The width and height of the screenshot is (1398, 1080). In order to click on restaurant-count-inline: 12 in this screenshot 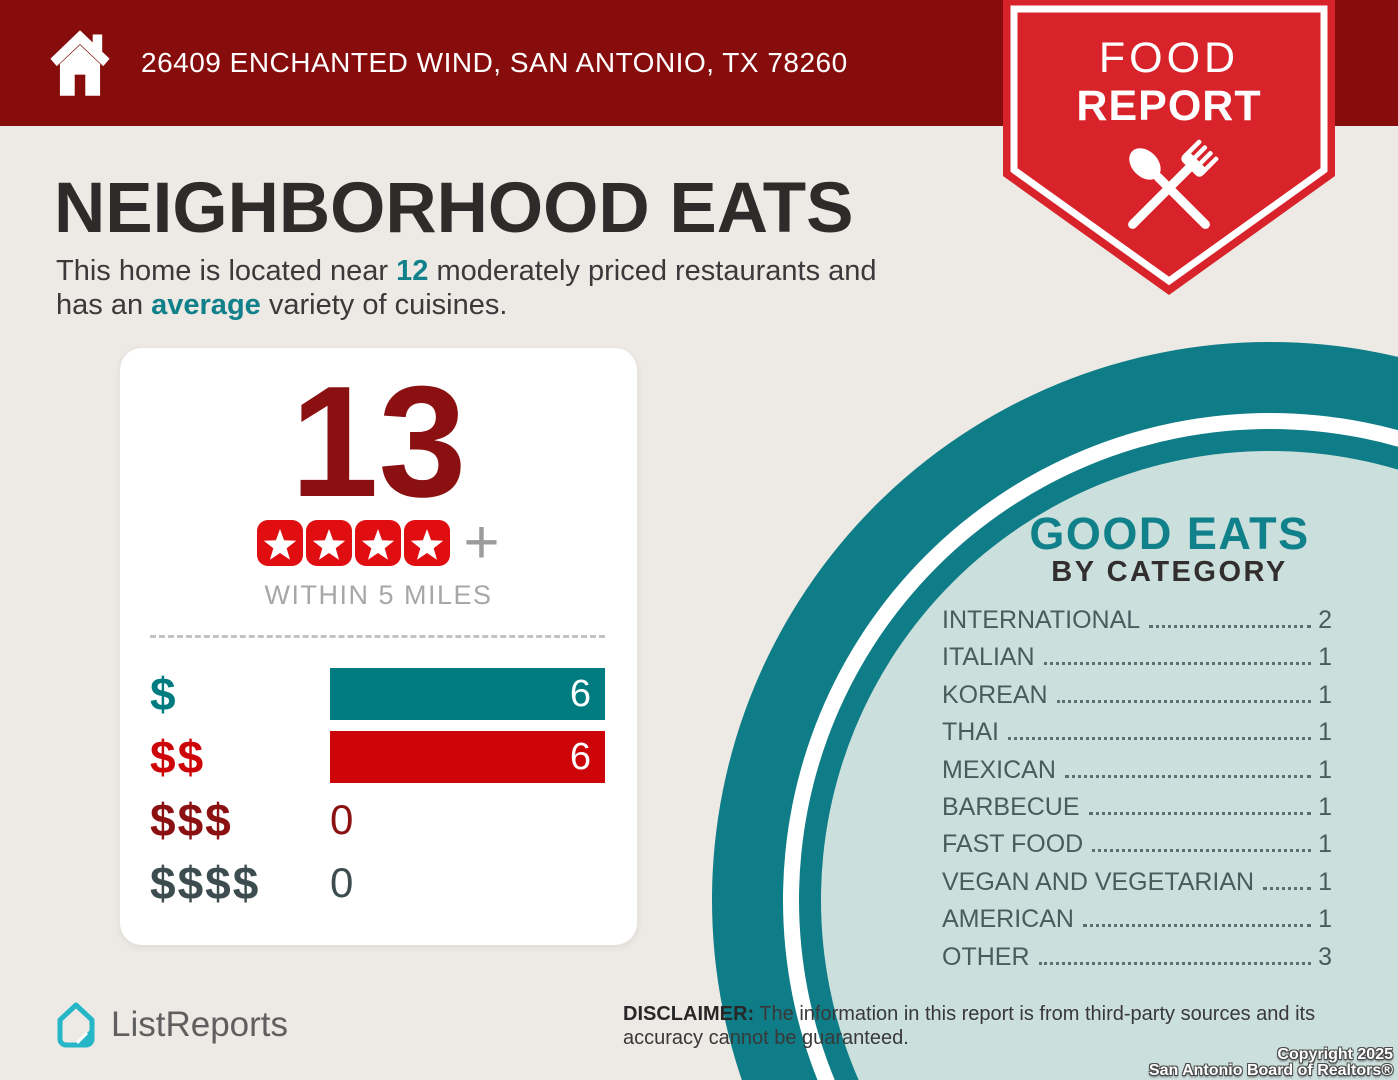, I will do `click(412, 271)`.